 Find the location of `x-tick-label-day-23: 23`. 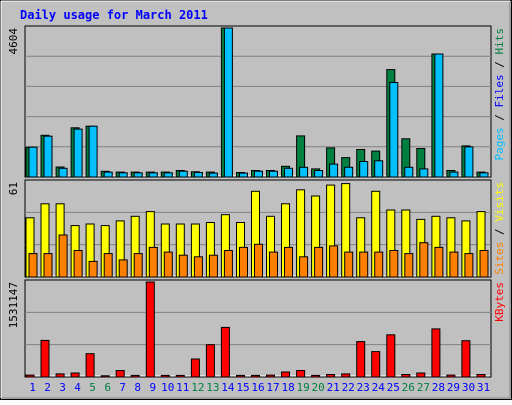

x-tick-label-day-23: 23 is located at coordinates (363, 387).